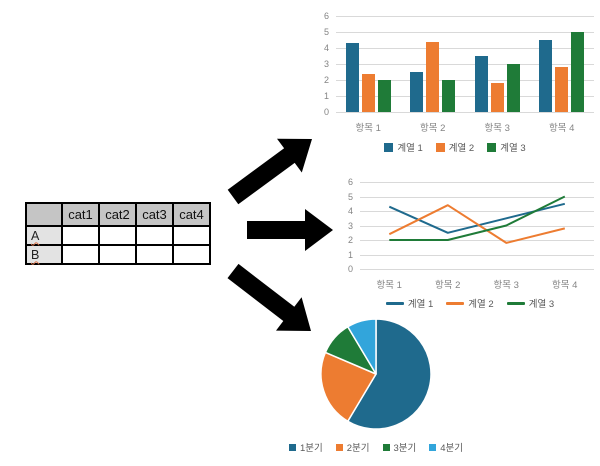  Describe the element at coordinates (497, 97) in the screenshot. I see `bar-계열 2-항목 3` at that location.